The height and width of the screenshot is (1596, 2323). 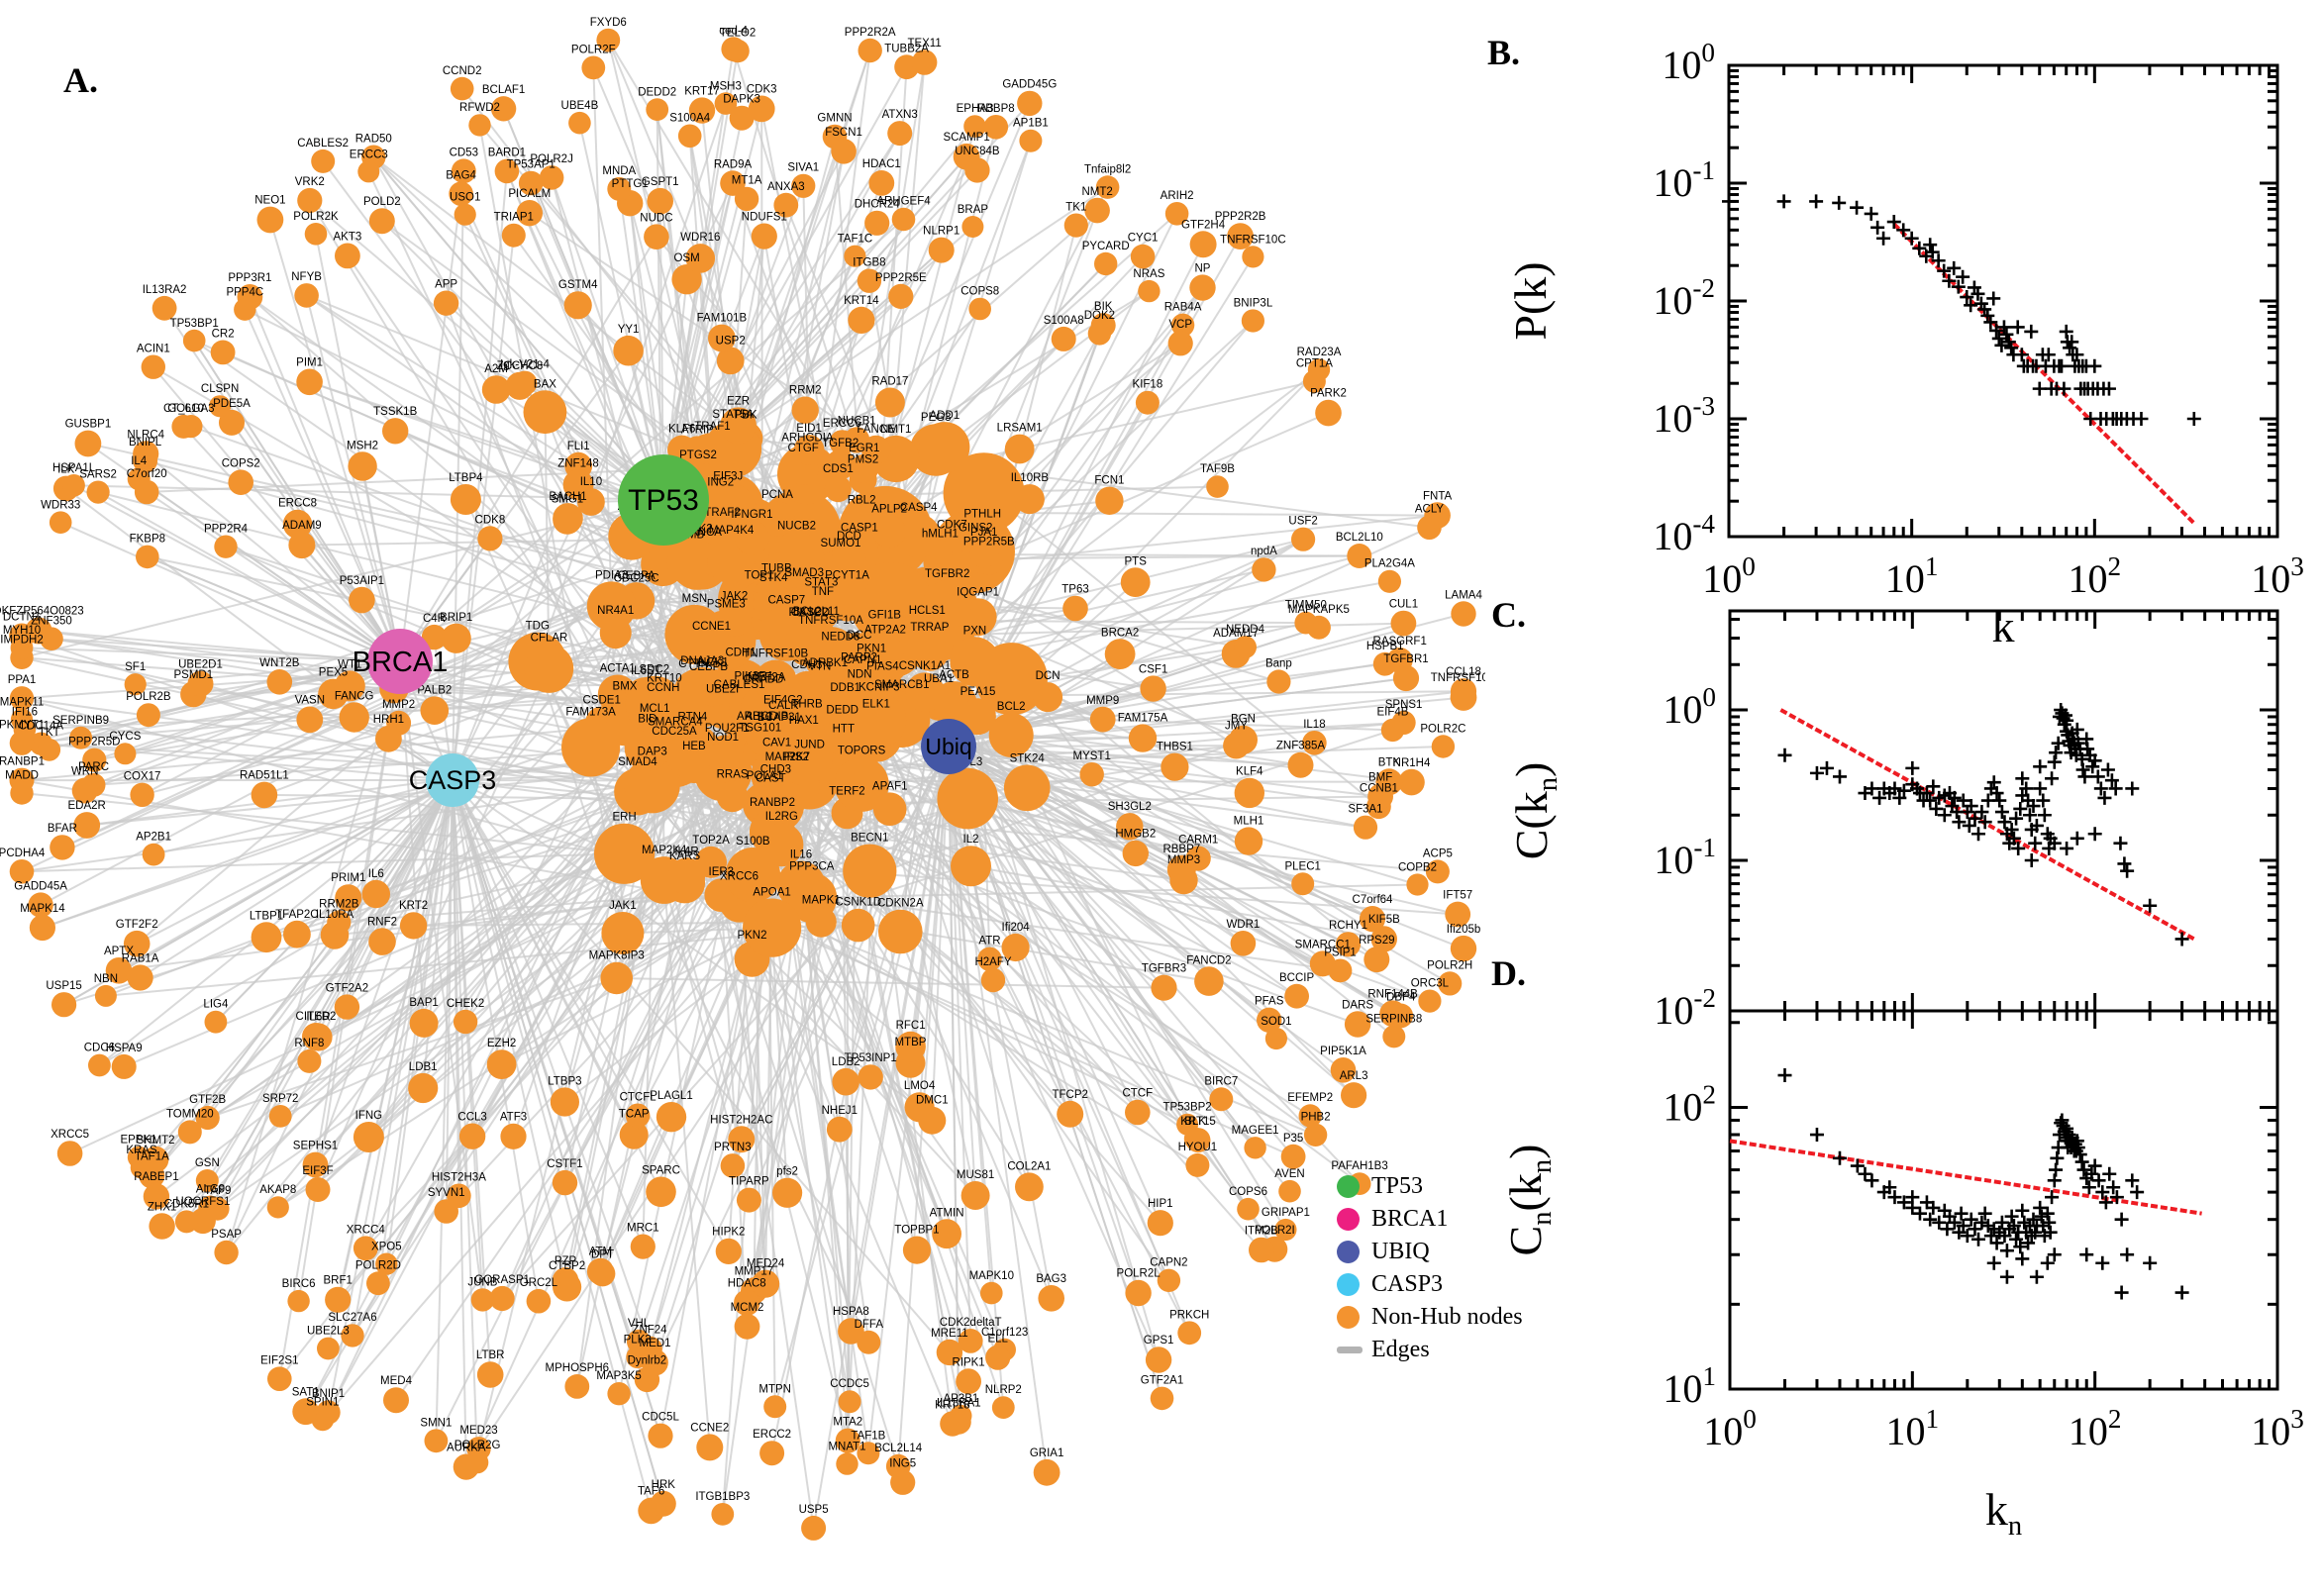 What do you see at coordinates (1245, 630) in the screenshot?
I see `network-node-label: NEDD4` at bounding box center [1245, 630].